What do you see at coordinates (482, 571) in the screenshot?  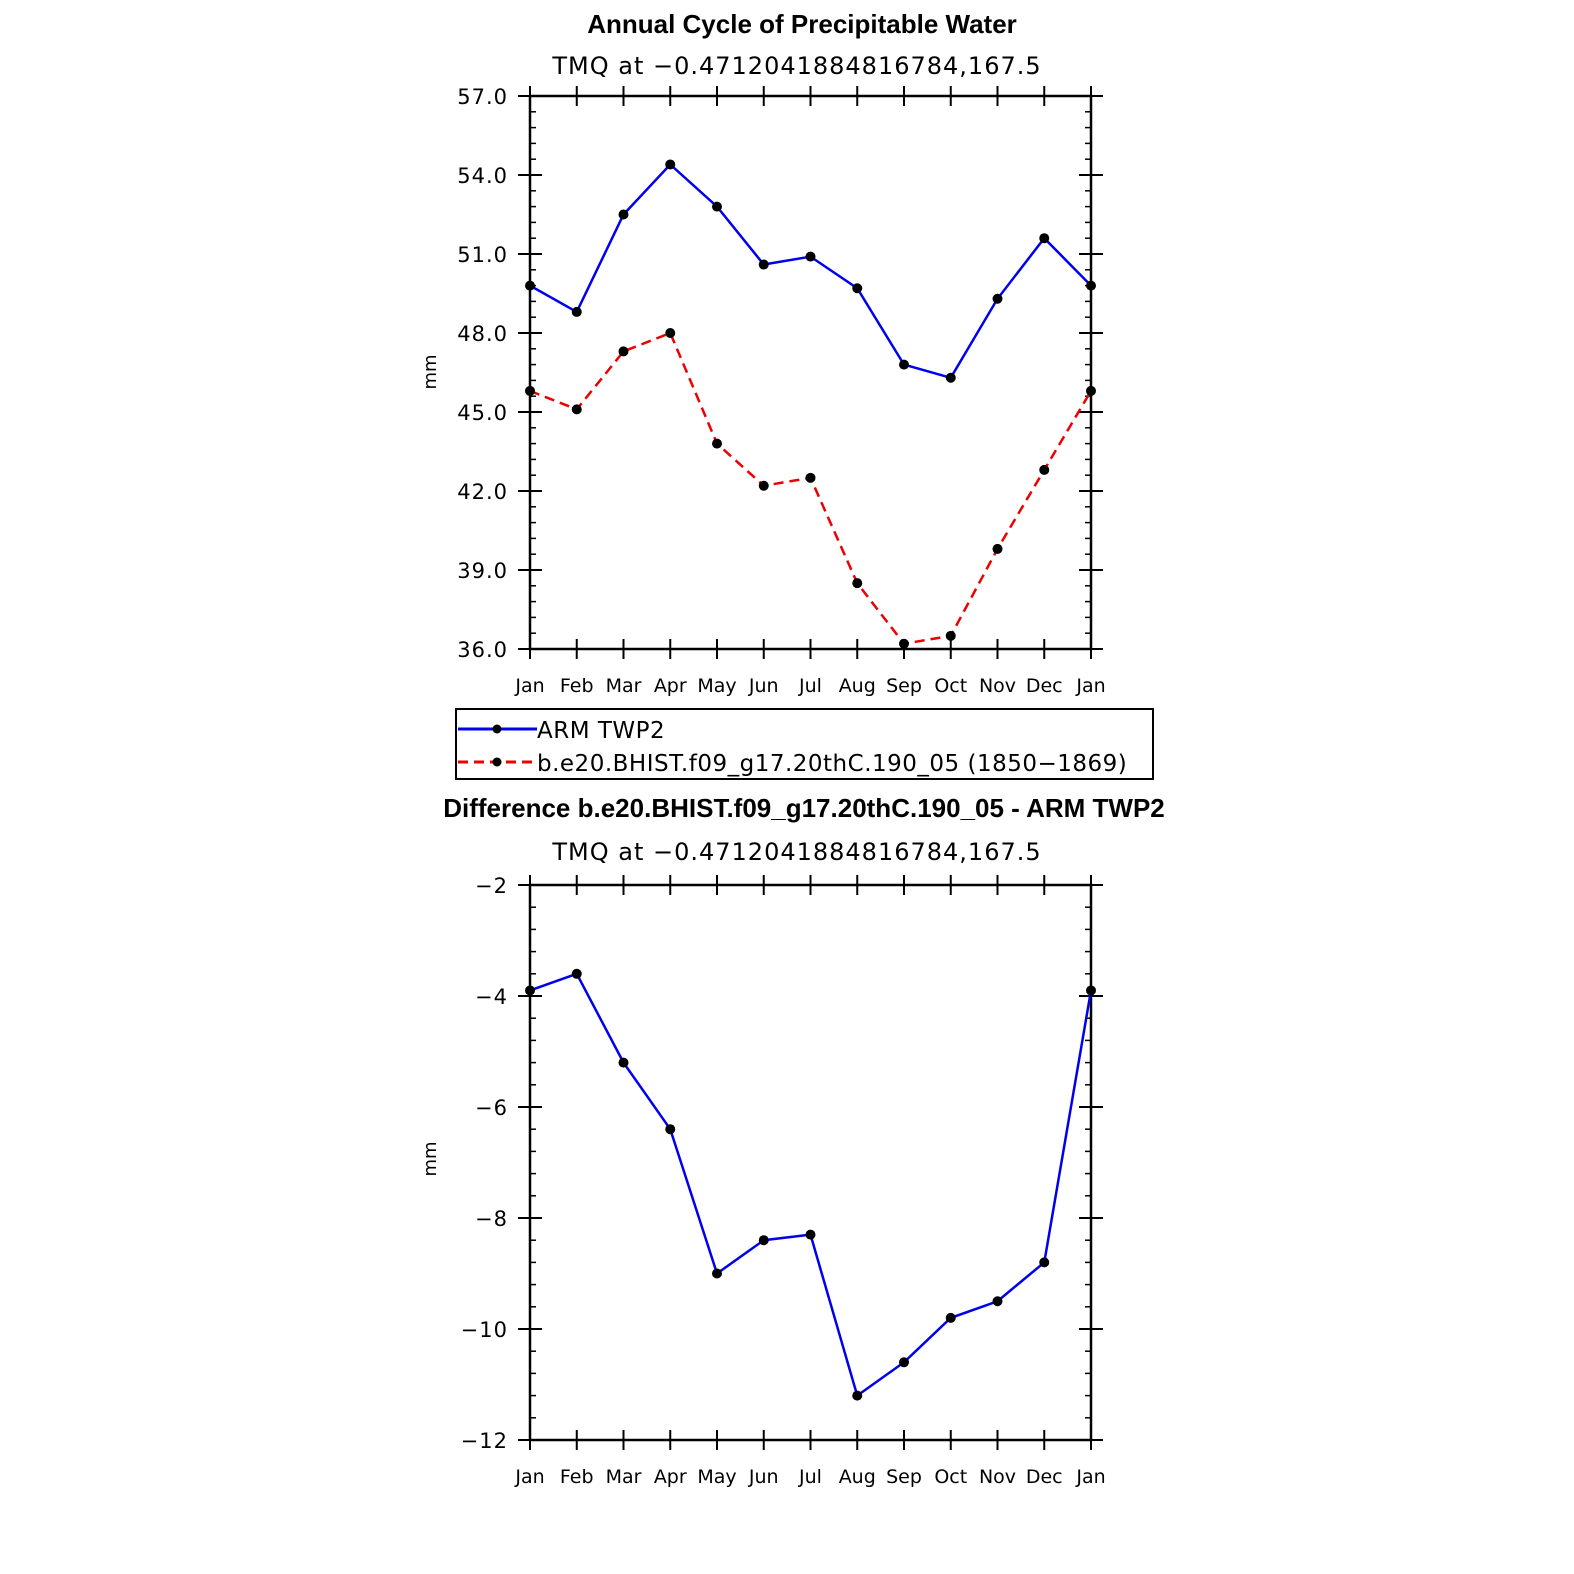 I see `chart1-ytick-label: 39.0` at bounding box center [482, 571].